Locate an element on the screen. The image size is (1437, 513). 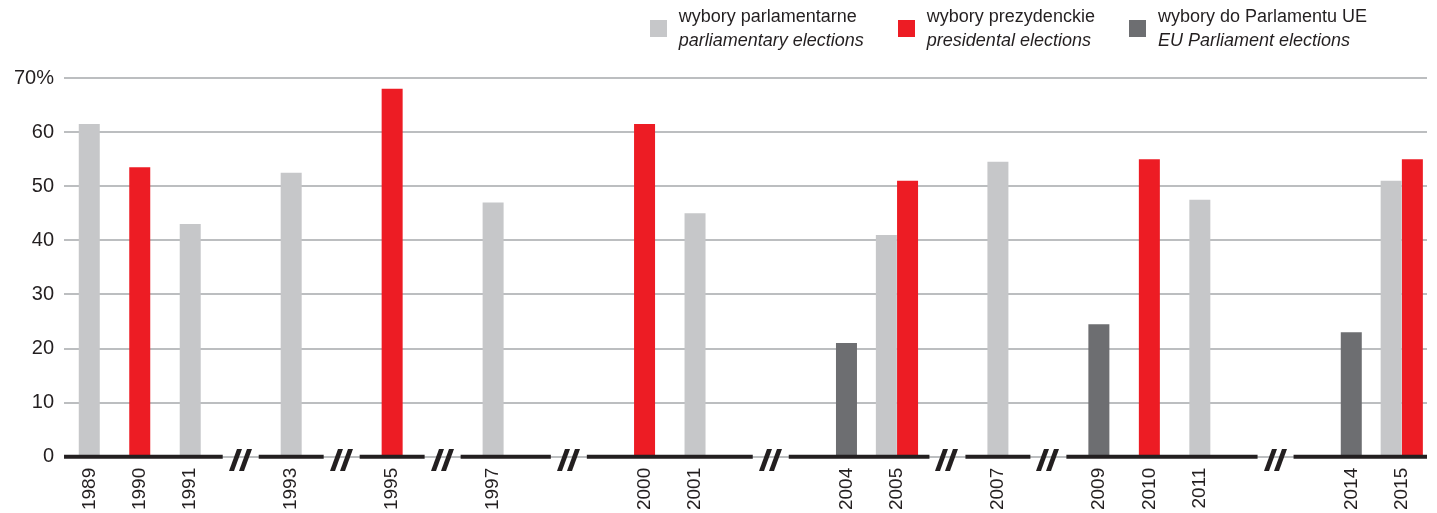
x-tick-label: 1993 is located at coordinates (290, 489).